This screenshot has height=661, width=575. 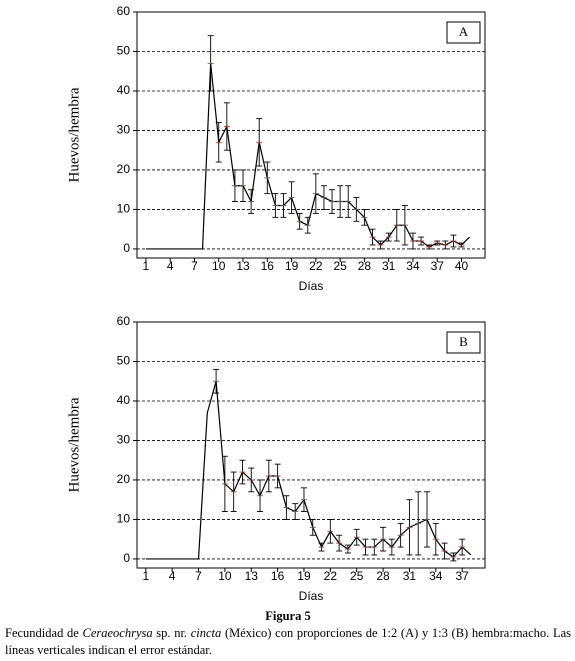 What do you see at coordinates (124, 209) in the screenshot?
I see `y-tick-label: 10` at bounding box center [124, 209].